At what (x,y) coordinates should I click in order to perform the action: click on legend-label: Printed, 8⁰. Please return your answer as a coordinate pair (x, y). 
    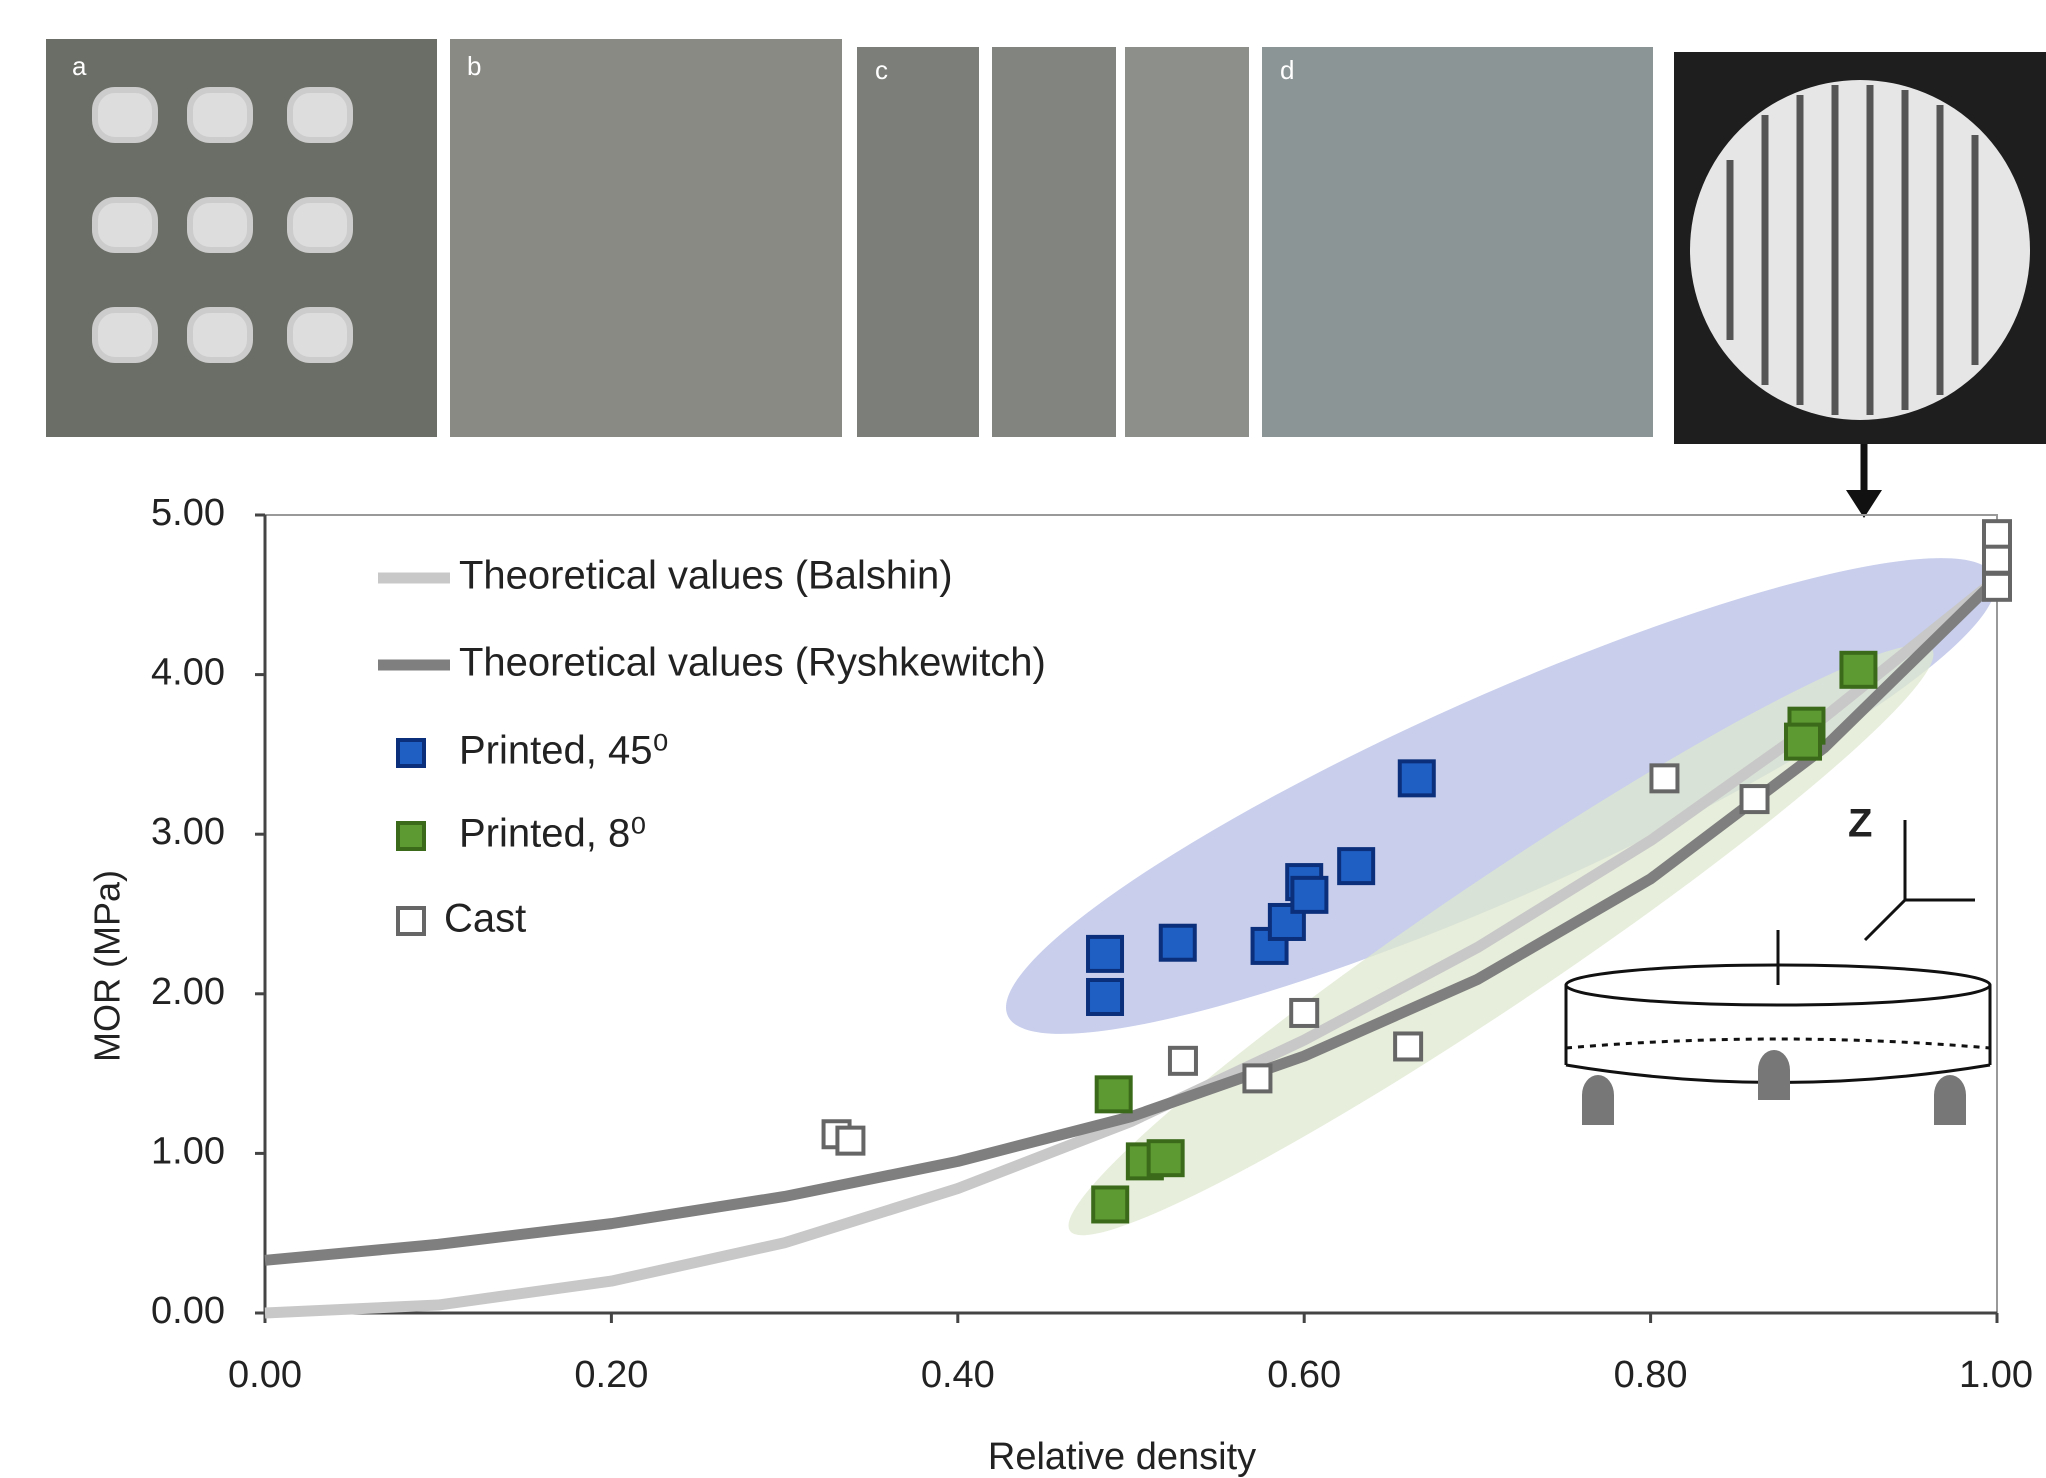
    Looking at the image, I should click on (552, 834).